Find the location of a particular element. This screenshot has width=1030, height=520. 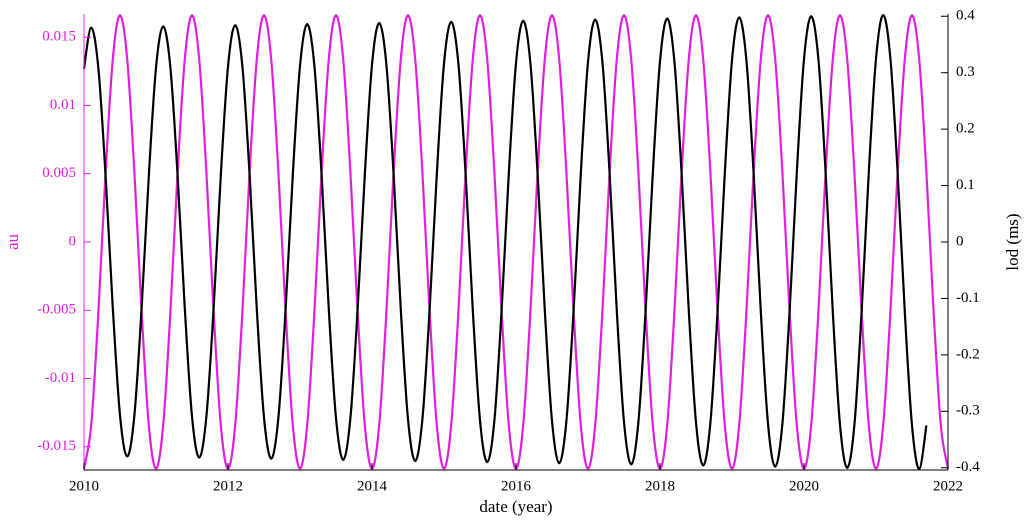

y-tick-label: -0.005 is located at coordinates (56, 310).